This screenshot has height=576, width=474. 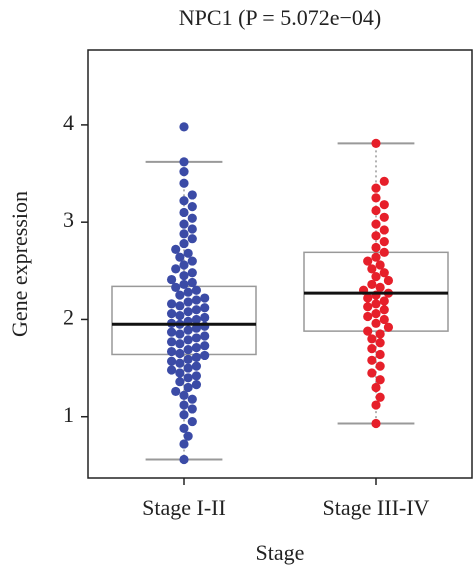 I want to click on y-tick-label: 2, so click(x=68, y=316).